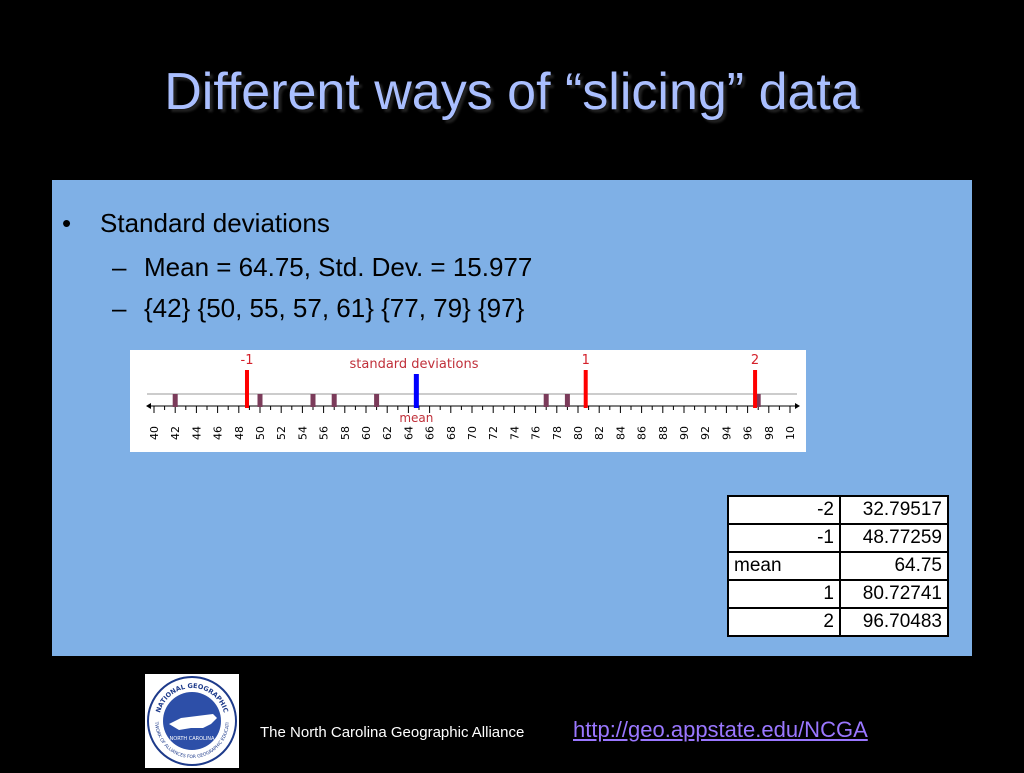 The image size is (1024, 773). What do you see at coordinates (784, 510) in the screenshot?
I see `table-cell-label: -2` at bounding box center [784, 510].